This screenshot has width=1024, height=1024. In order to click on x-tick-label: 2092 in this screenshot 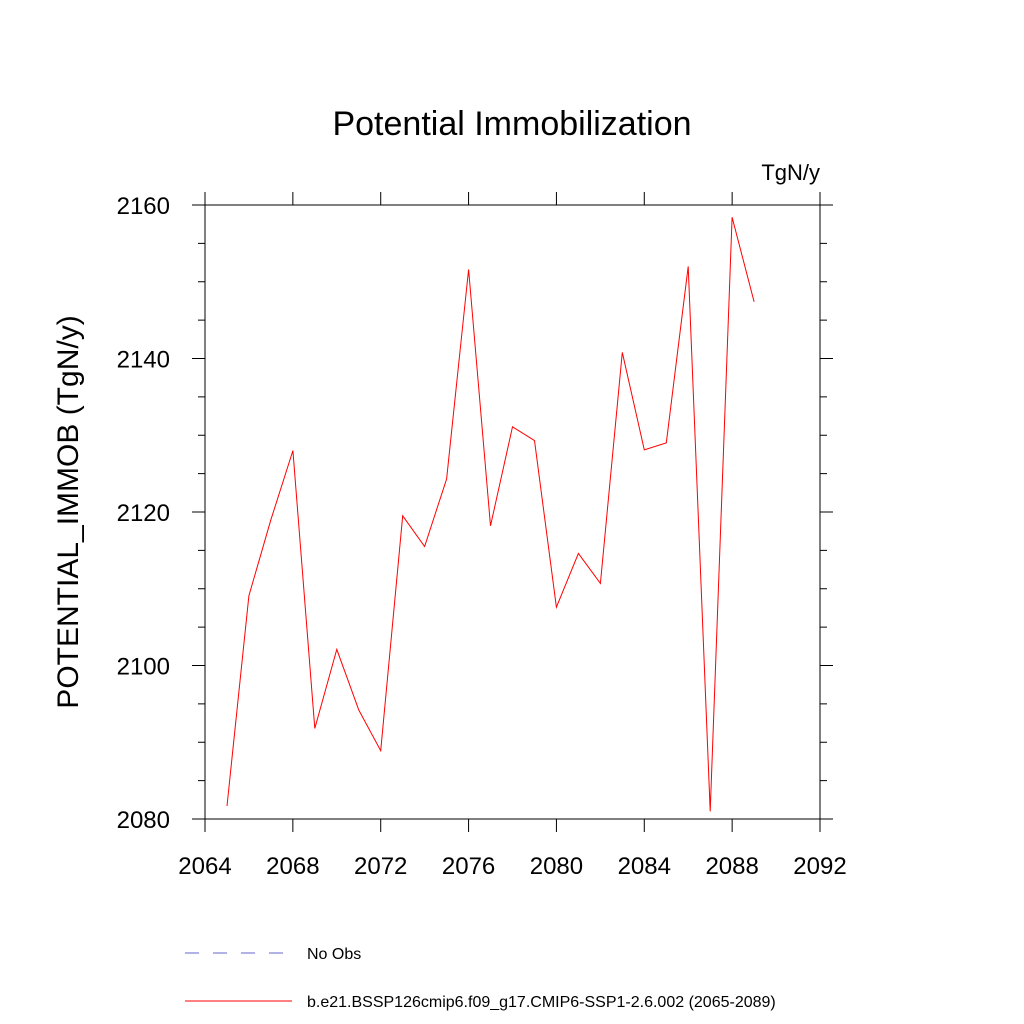, I will do `click(819, 866)`.